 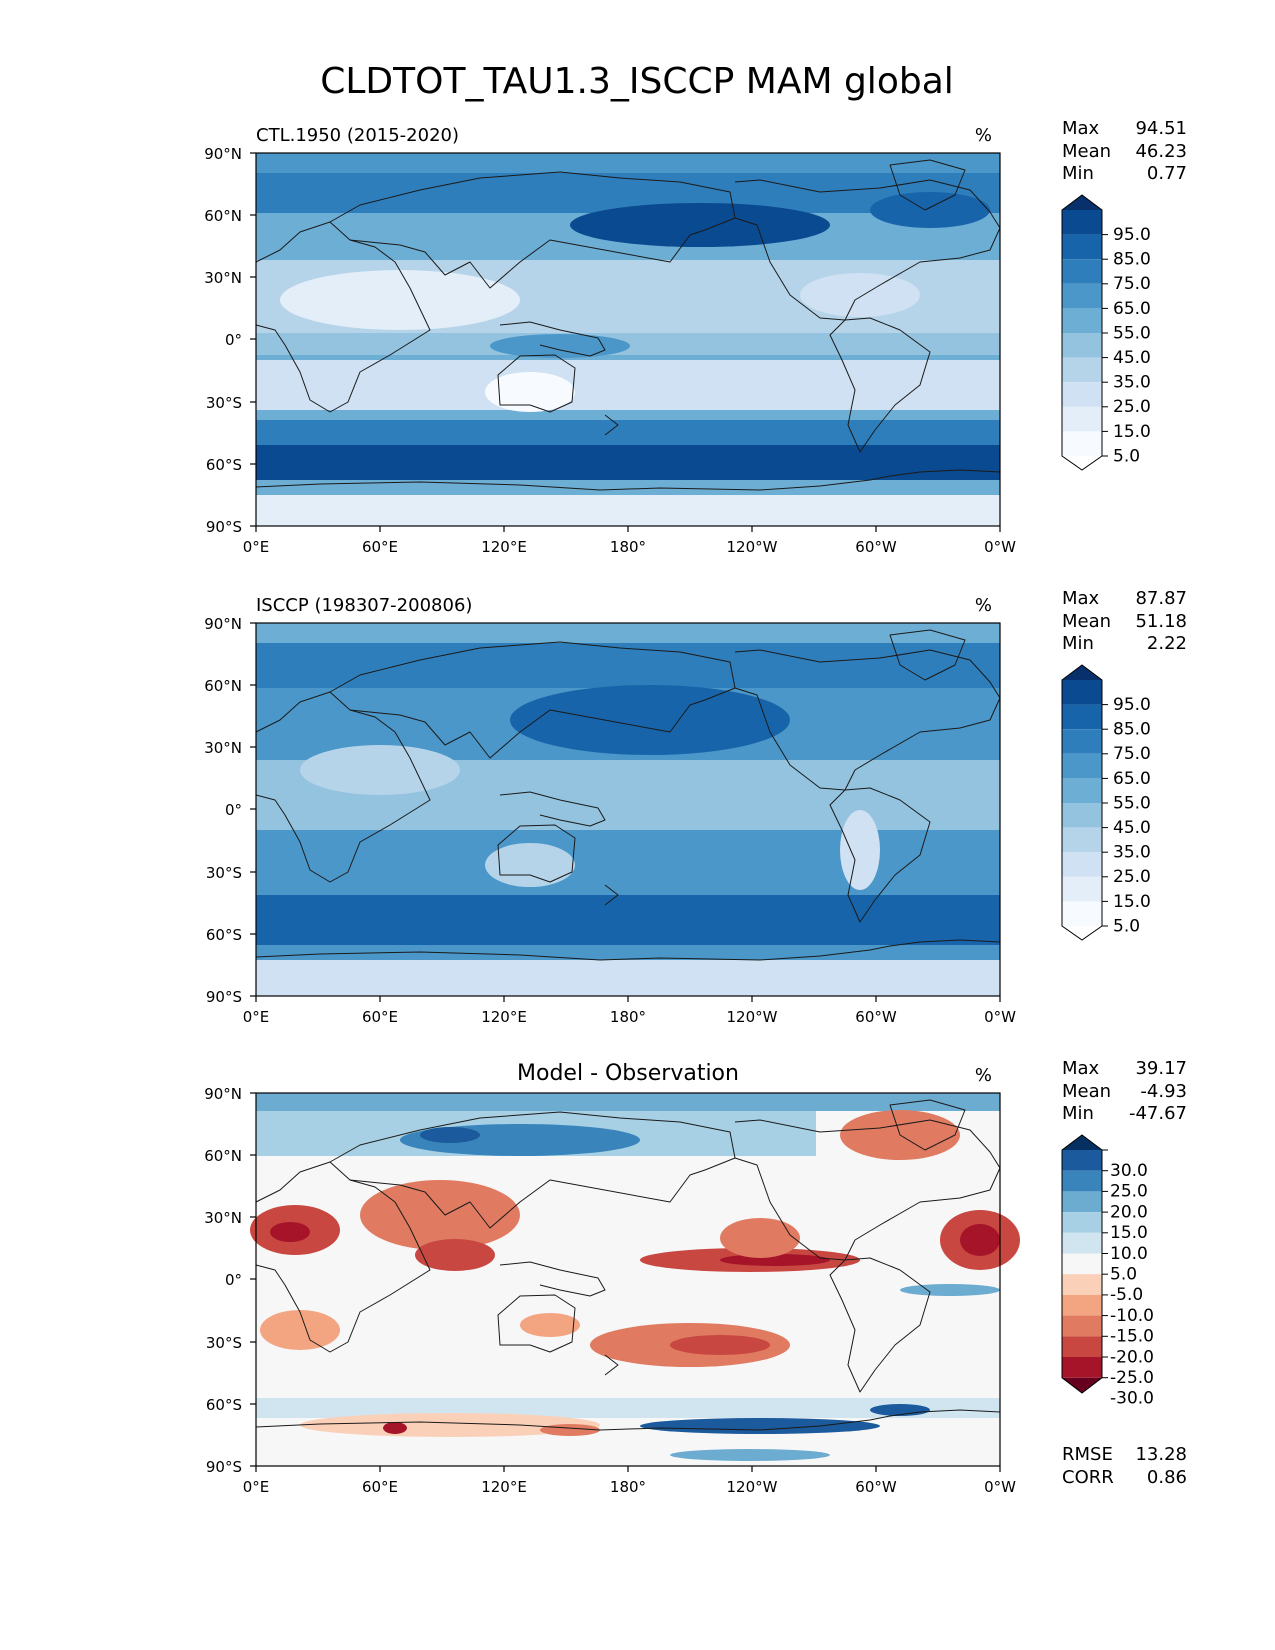 What do you see at coordinates (530, 865) in the screenshot?
I see `australia-low-cloud` at bounding box center [530, 865].